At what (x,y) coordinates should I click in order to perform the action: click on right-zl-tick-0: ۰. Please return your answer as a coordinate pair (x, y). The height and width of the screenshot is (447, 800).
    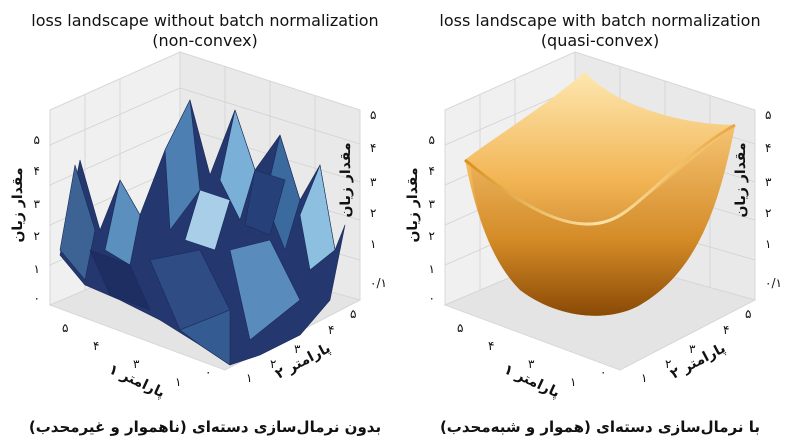
    Looking at the image, I should click on (432, 298).